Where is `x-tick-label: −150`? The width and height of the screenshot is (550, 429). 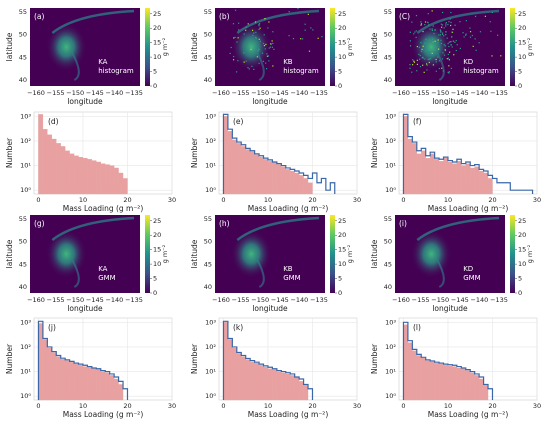
x-tick-label: −150 is located at coordinates (75, 93).